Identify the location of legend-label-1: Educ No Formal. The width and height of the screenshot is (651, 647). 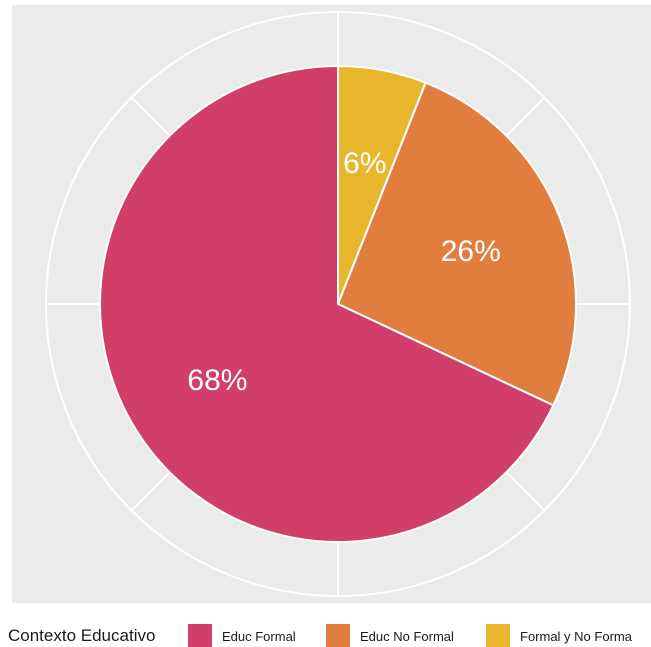
(407, 636).